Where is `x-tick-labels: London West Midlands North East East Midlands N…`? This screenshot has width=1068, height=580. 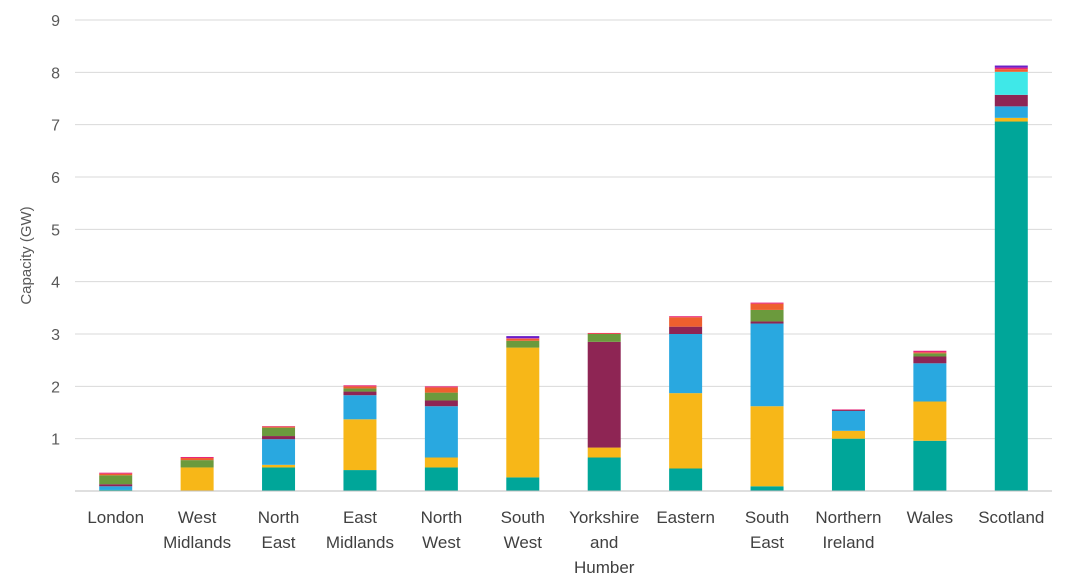 x-tick-labels: London West Midlands North East East Midlands N… is located at coordinates (565, 542).